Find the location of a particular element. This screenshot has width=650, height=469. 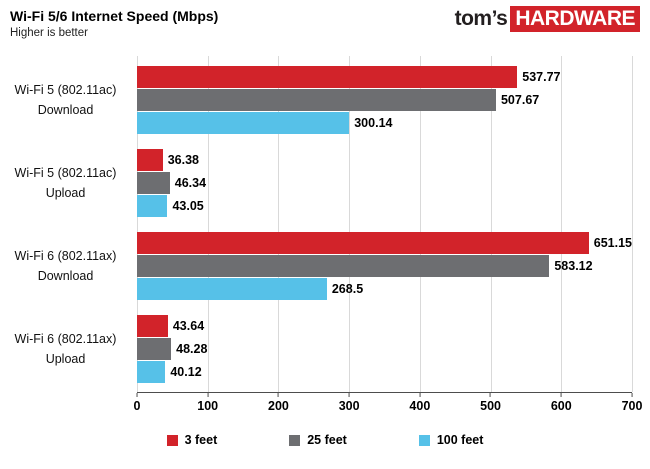

legend-item-3-feet: 3 feet is located at coordinates (192, 440).